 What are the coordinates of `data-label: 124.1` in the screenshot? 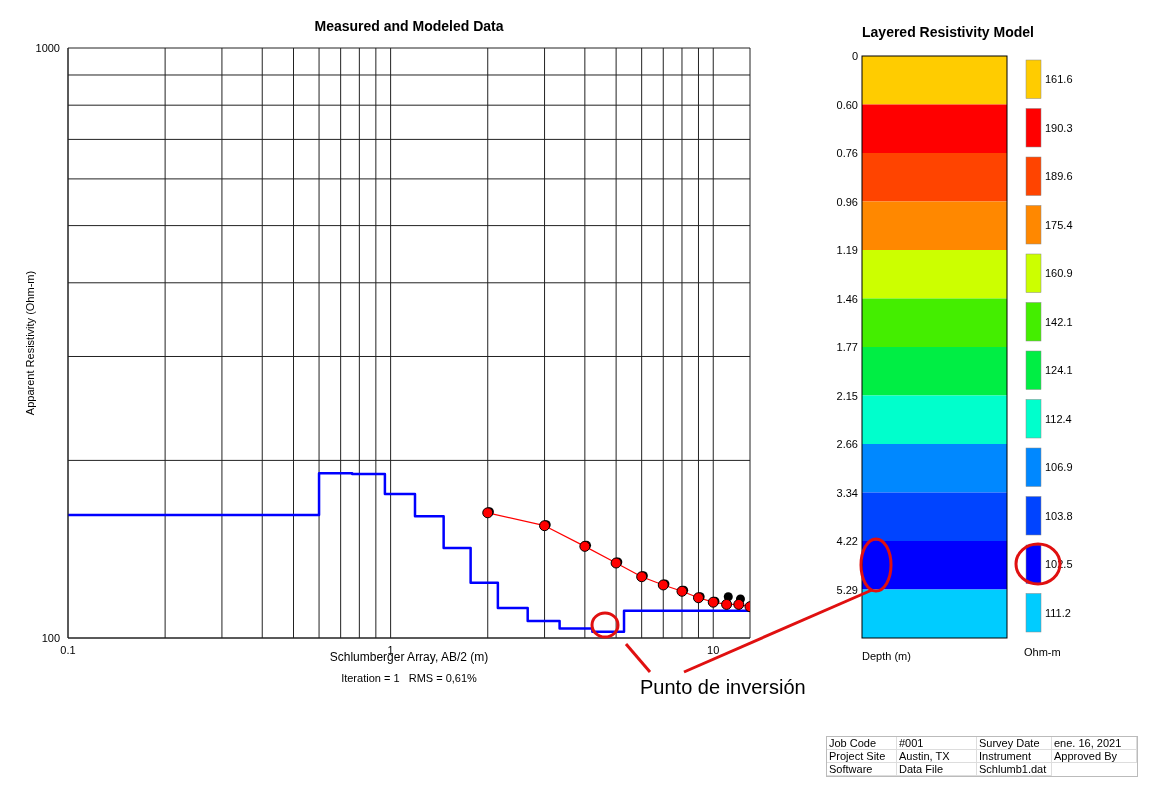 It's located at (1059, 370).